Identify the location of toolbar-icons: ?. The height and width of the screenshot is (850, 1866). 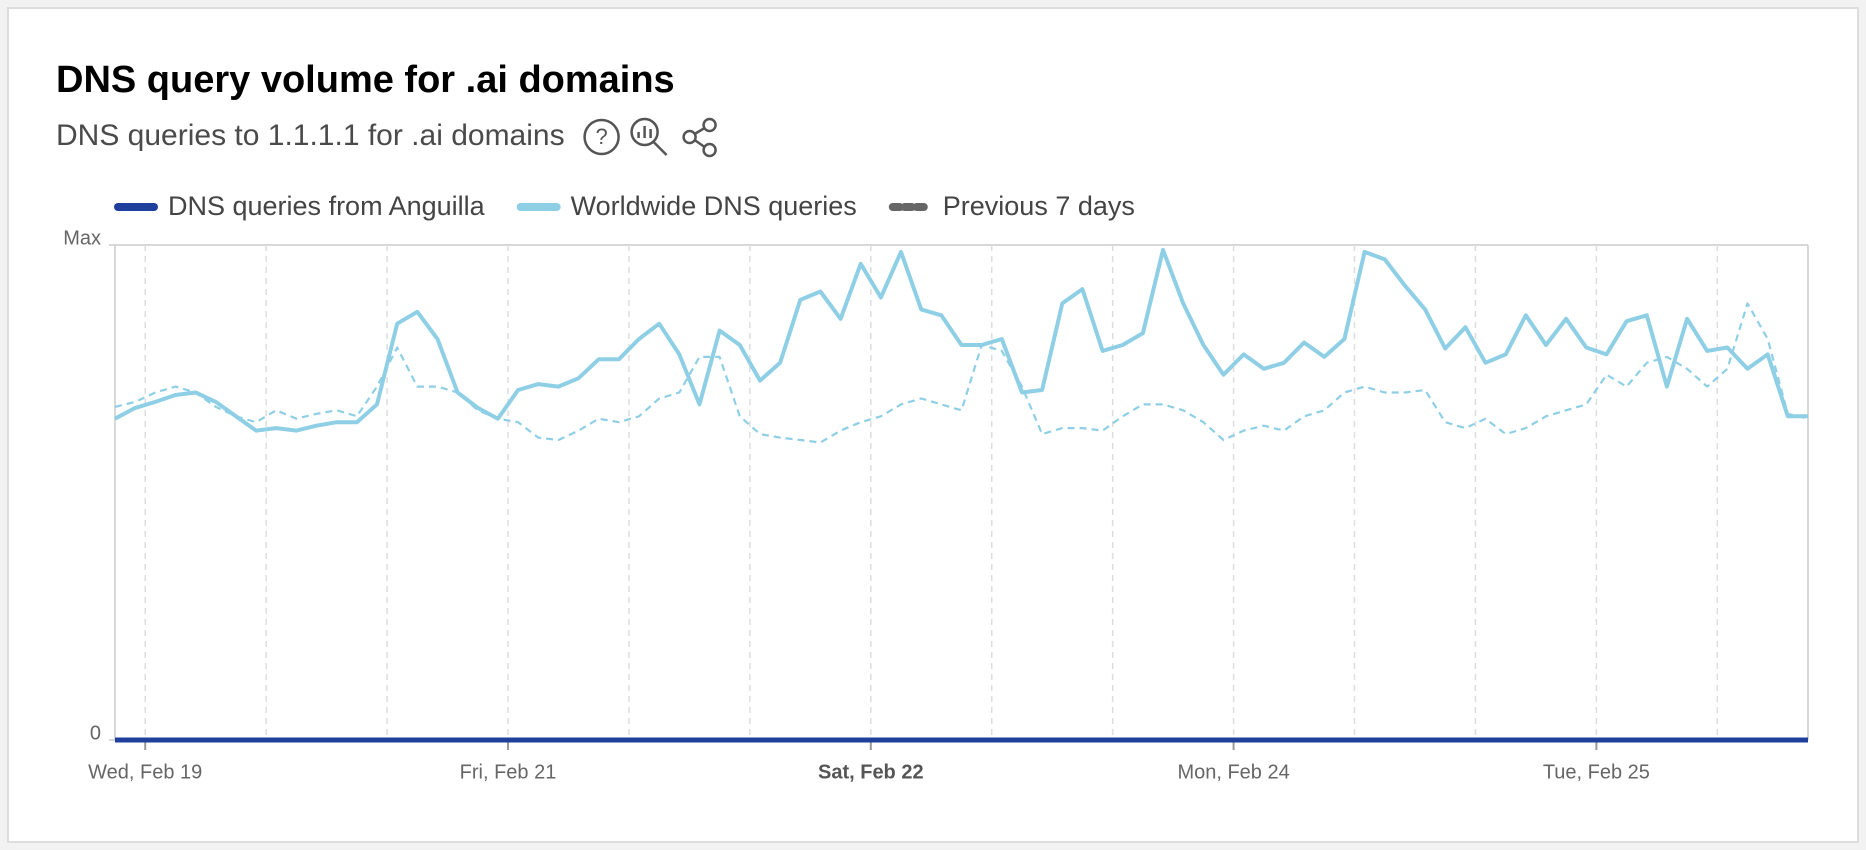
(650, 137).